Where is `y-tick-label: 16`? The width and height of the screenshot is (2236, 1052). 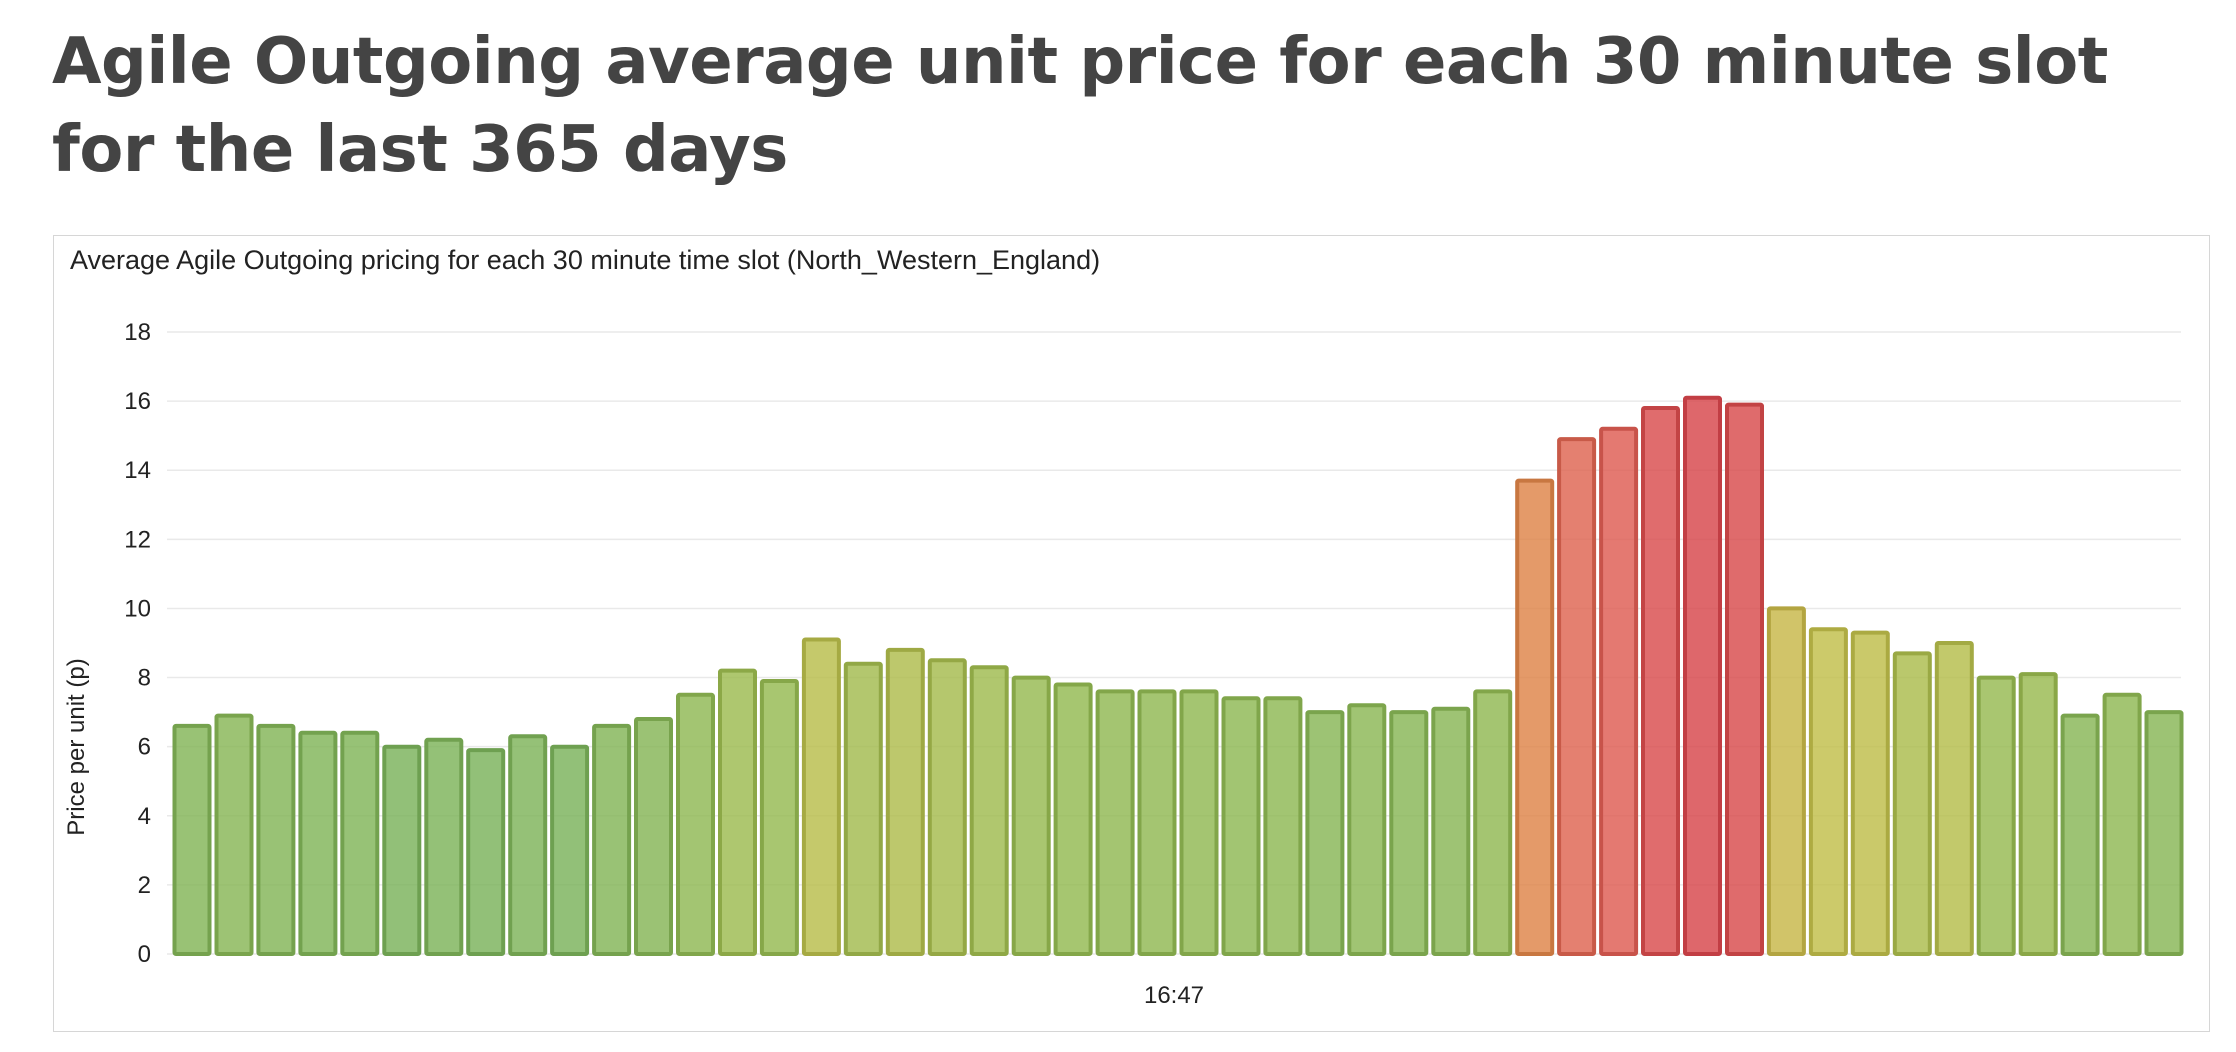 y-tick-label: 16 is located at coordinates (137, 401).